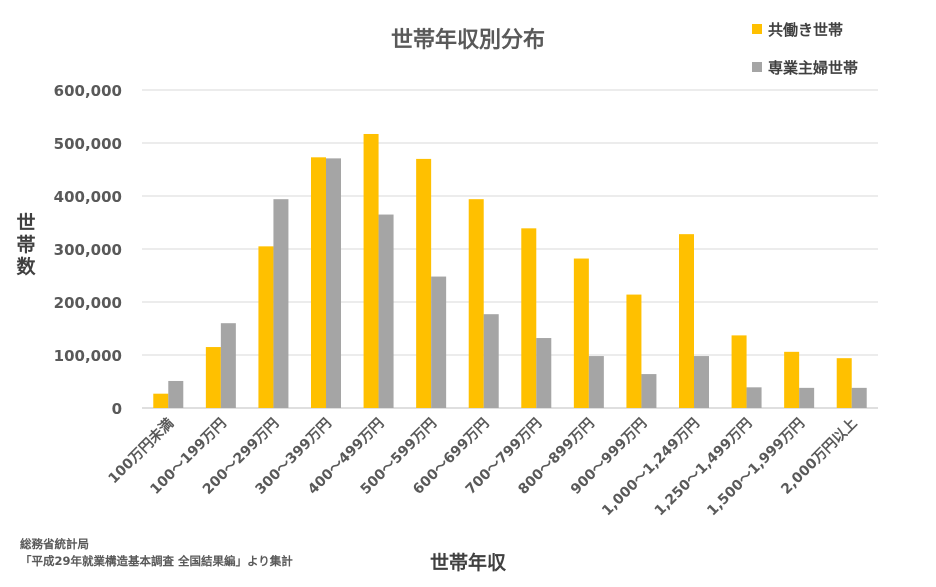 The width and height of the screenshot is (936, 587). Describe the element at coordinates (26, 245) in the screenshot. I see `y-axis-label: 世帯数` at that location.